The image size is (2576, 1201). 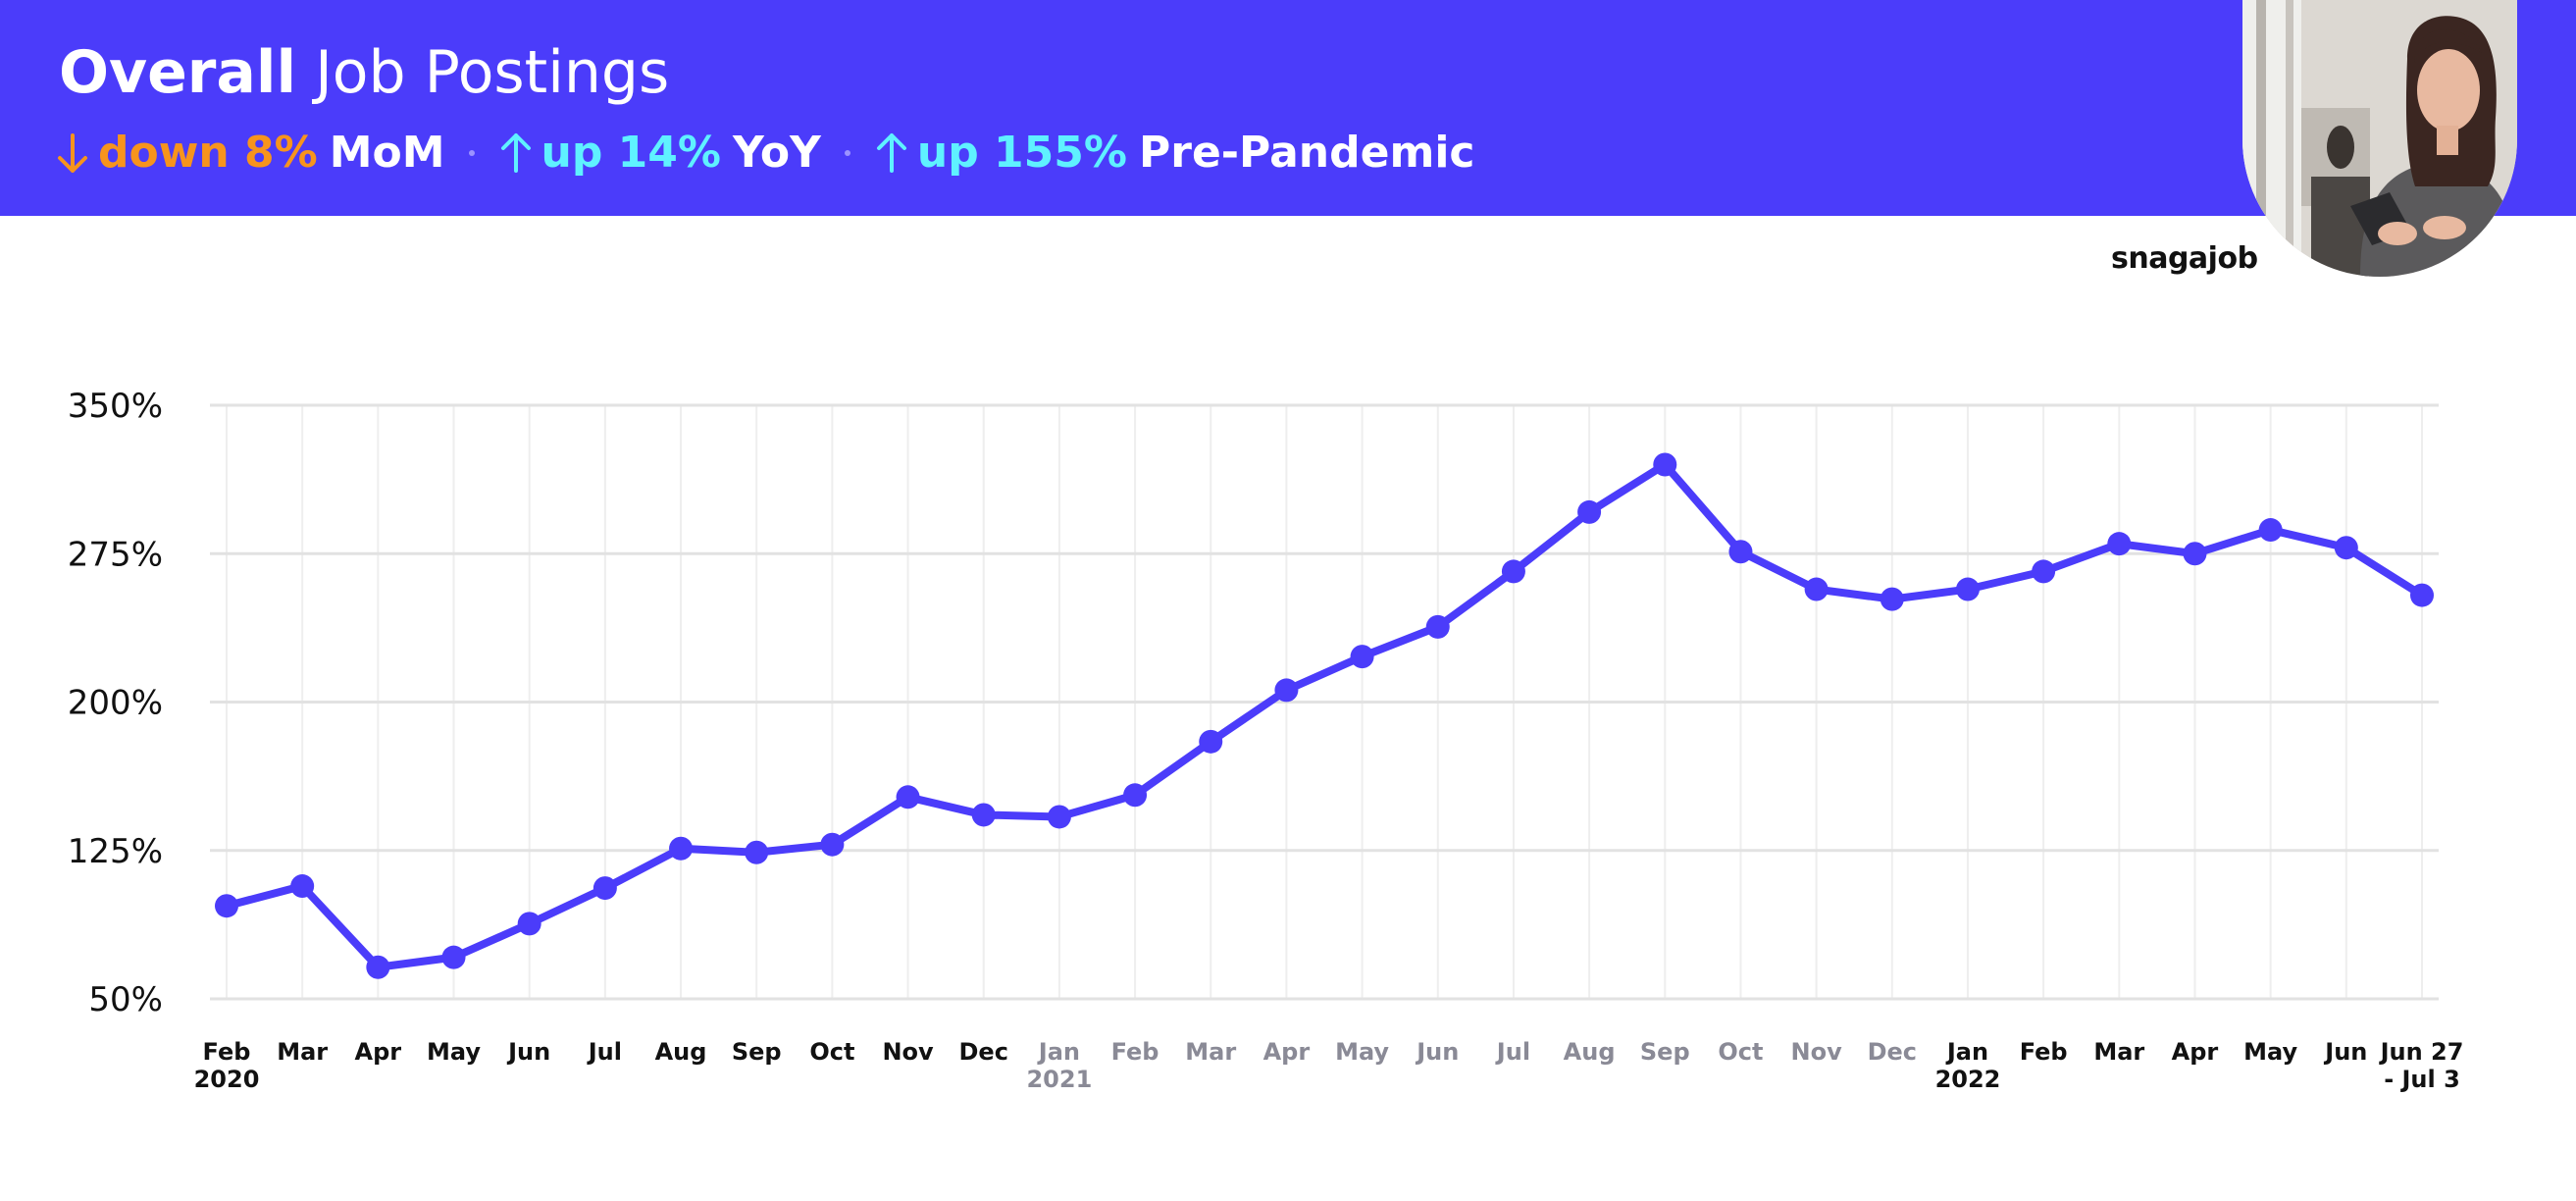 What do you see at coordinates (115, 554) in the screenshot?
I see `y-tick-label: 275%` at bounding box center [115, 554].